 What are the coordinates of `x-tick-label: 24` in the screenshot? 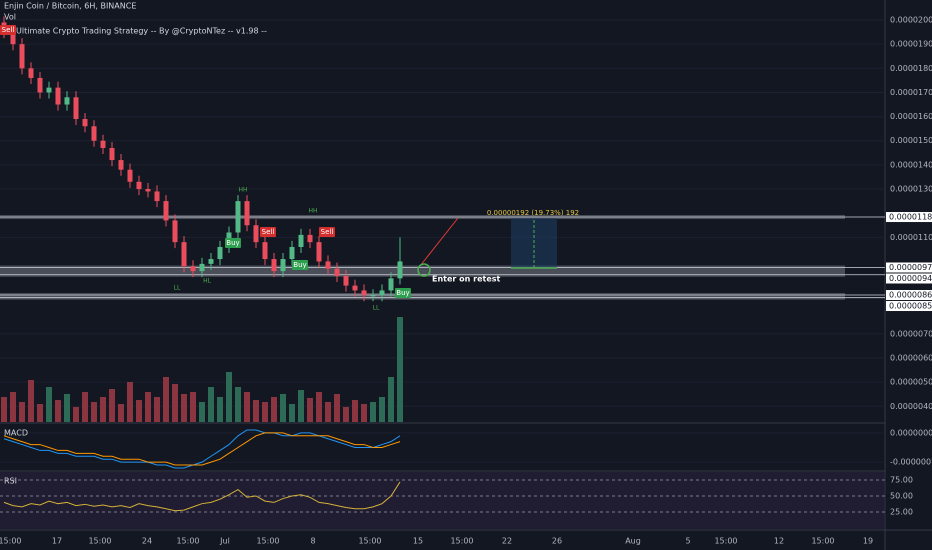 It's located at (147, 541).